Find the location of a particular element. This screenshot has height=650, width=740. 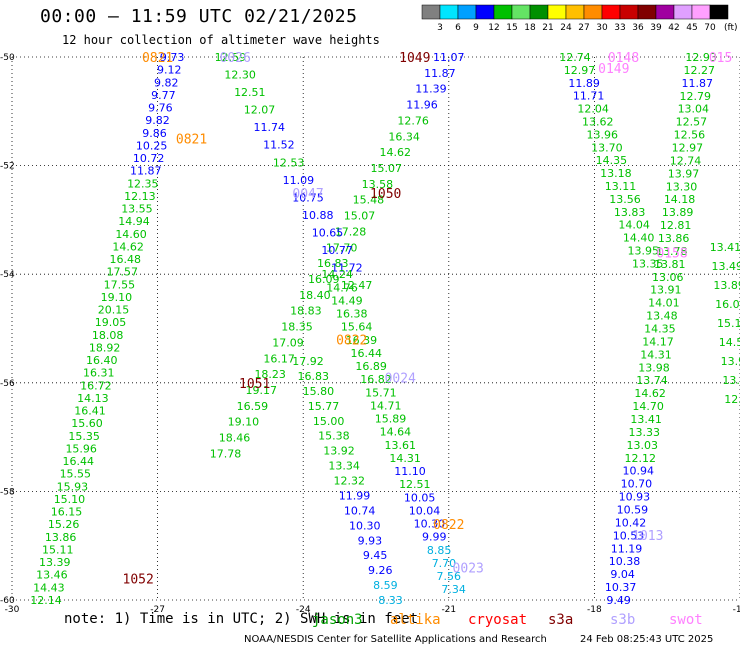

pass-time-label: 1052 is located at coordinates (138, 579).